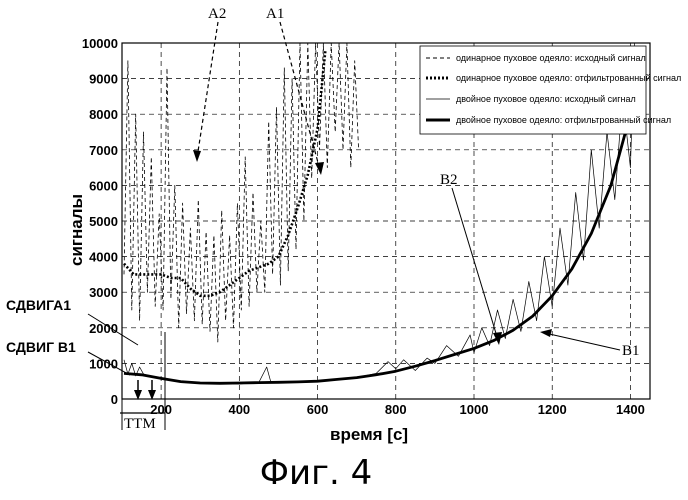 The height and width of the screenshot is (500, 688). What do you see at coordinates (275, 14) in the screenshot?
I see `annotation-a1: A1` at bounding box center [275, 14].